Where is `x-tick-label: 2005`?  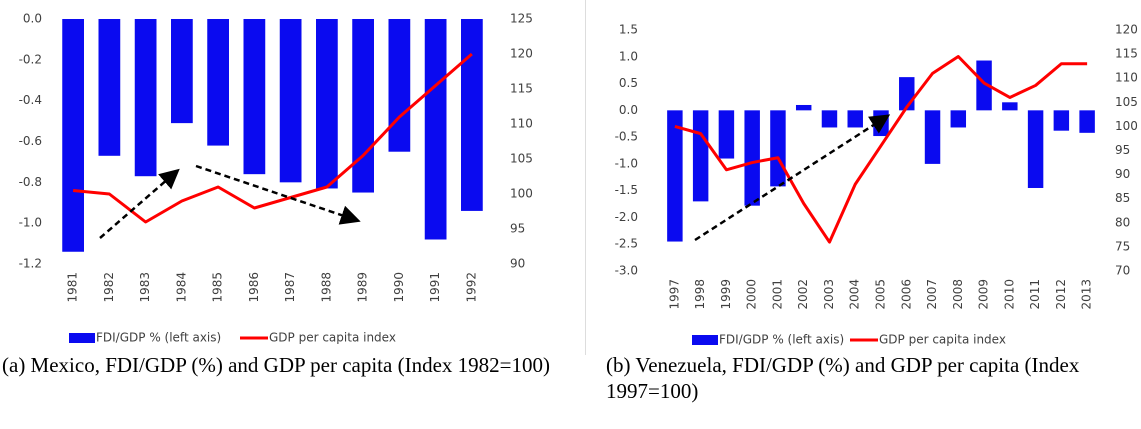 x-tick-label: 2005 is located at coordinates (881, 294).